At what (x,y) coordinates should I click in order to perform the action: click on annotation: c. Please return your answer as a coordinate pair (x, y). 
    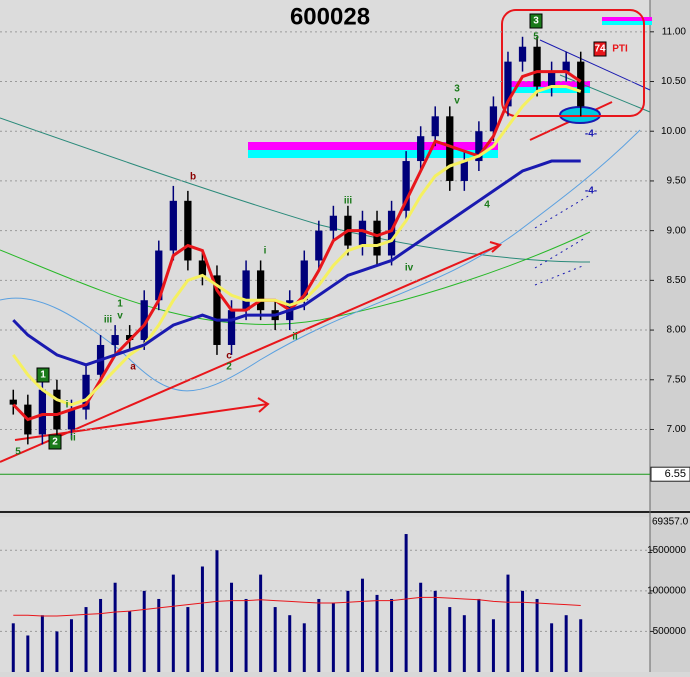
    Looking at the image, I should click on (229, 356).